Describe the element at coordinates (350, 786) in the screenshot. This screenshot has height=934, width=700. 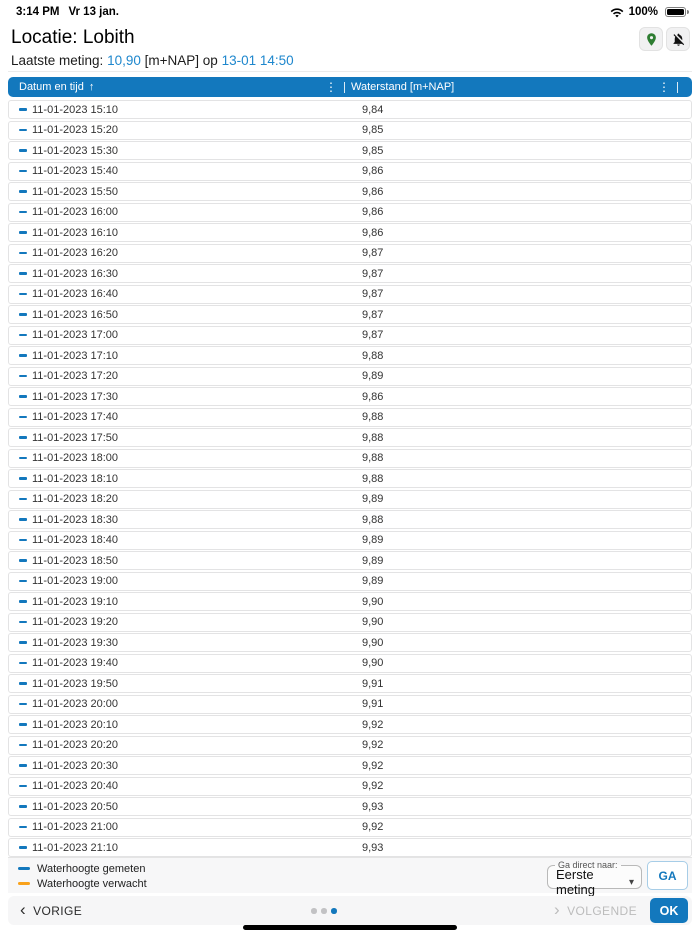
I see `table-row: 11-01-2023 20:40 9,92` at that location.